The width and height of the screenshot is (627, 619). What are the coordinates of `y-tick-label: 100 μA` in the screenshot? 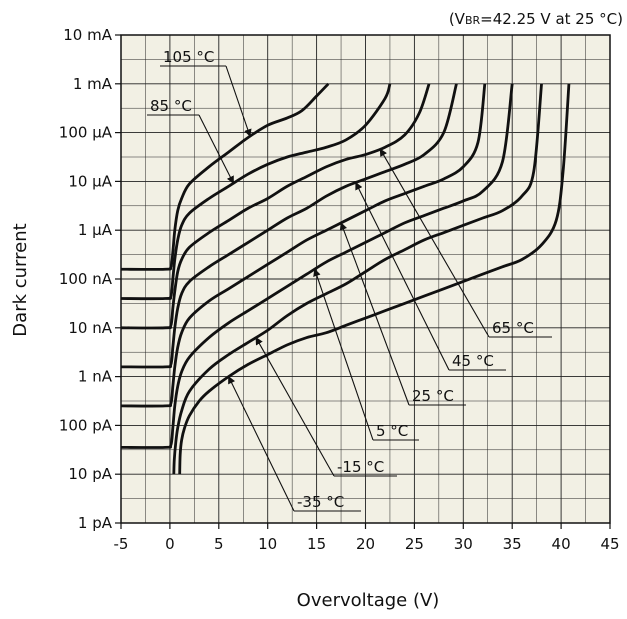 It's located at (86, 133).